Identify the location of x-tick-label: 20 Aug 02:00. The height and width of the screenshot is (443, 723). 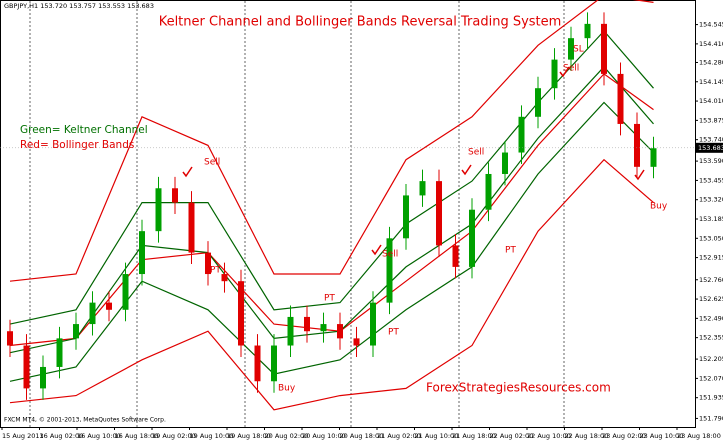
(287, 436).